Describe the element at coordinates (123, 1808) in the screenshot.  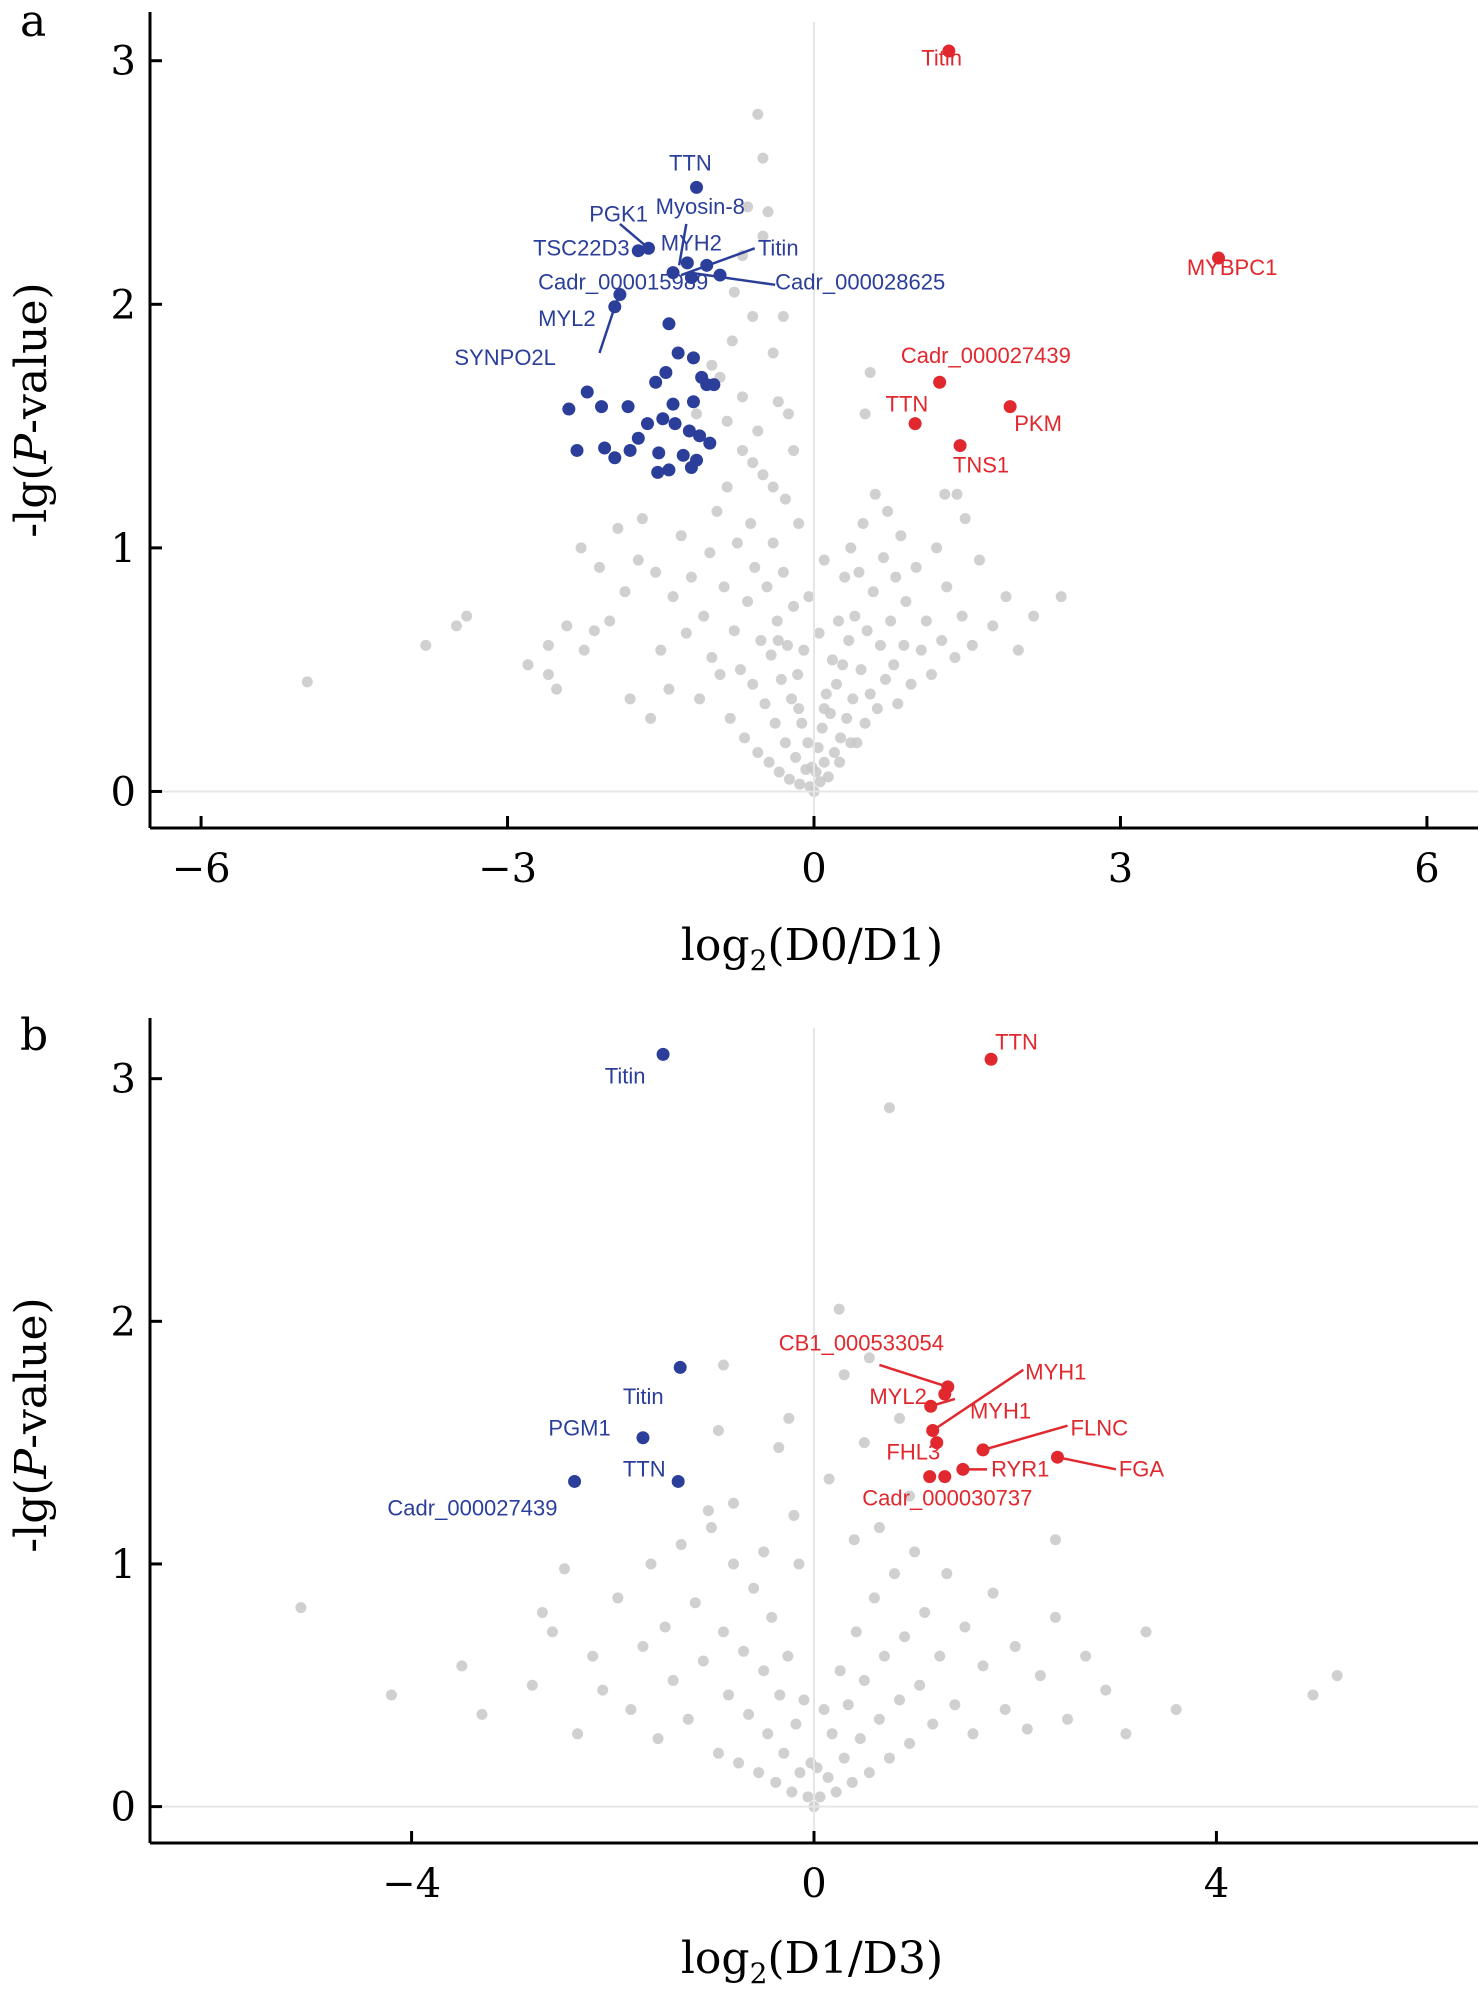
I see `y-tick-label: 0` at that location.